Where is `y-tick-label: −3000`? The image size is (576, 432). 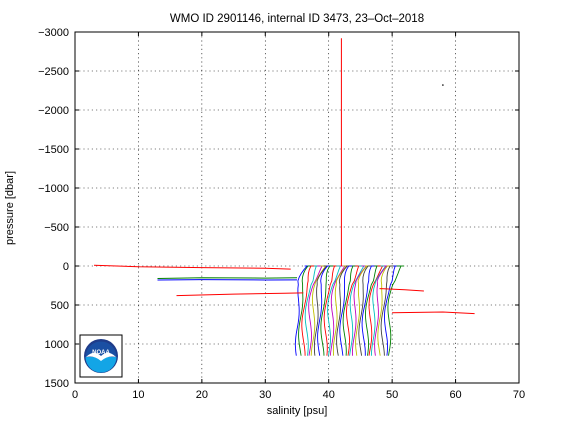 y-tick-label: −3000 is located at coordinates (53, 33).